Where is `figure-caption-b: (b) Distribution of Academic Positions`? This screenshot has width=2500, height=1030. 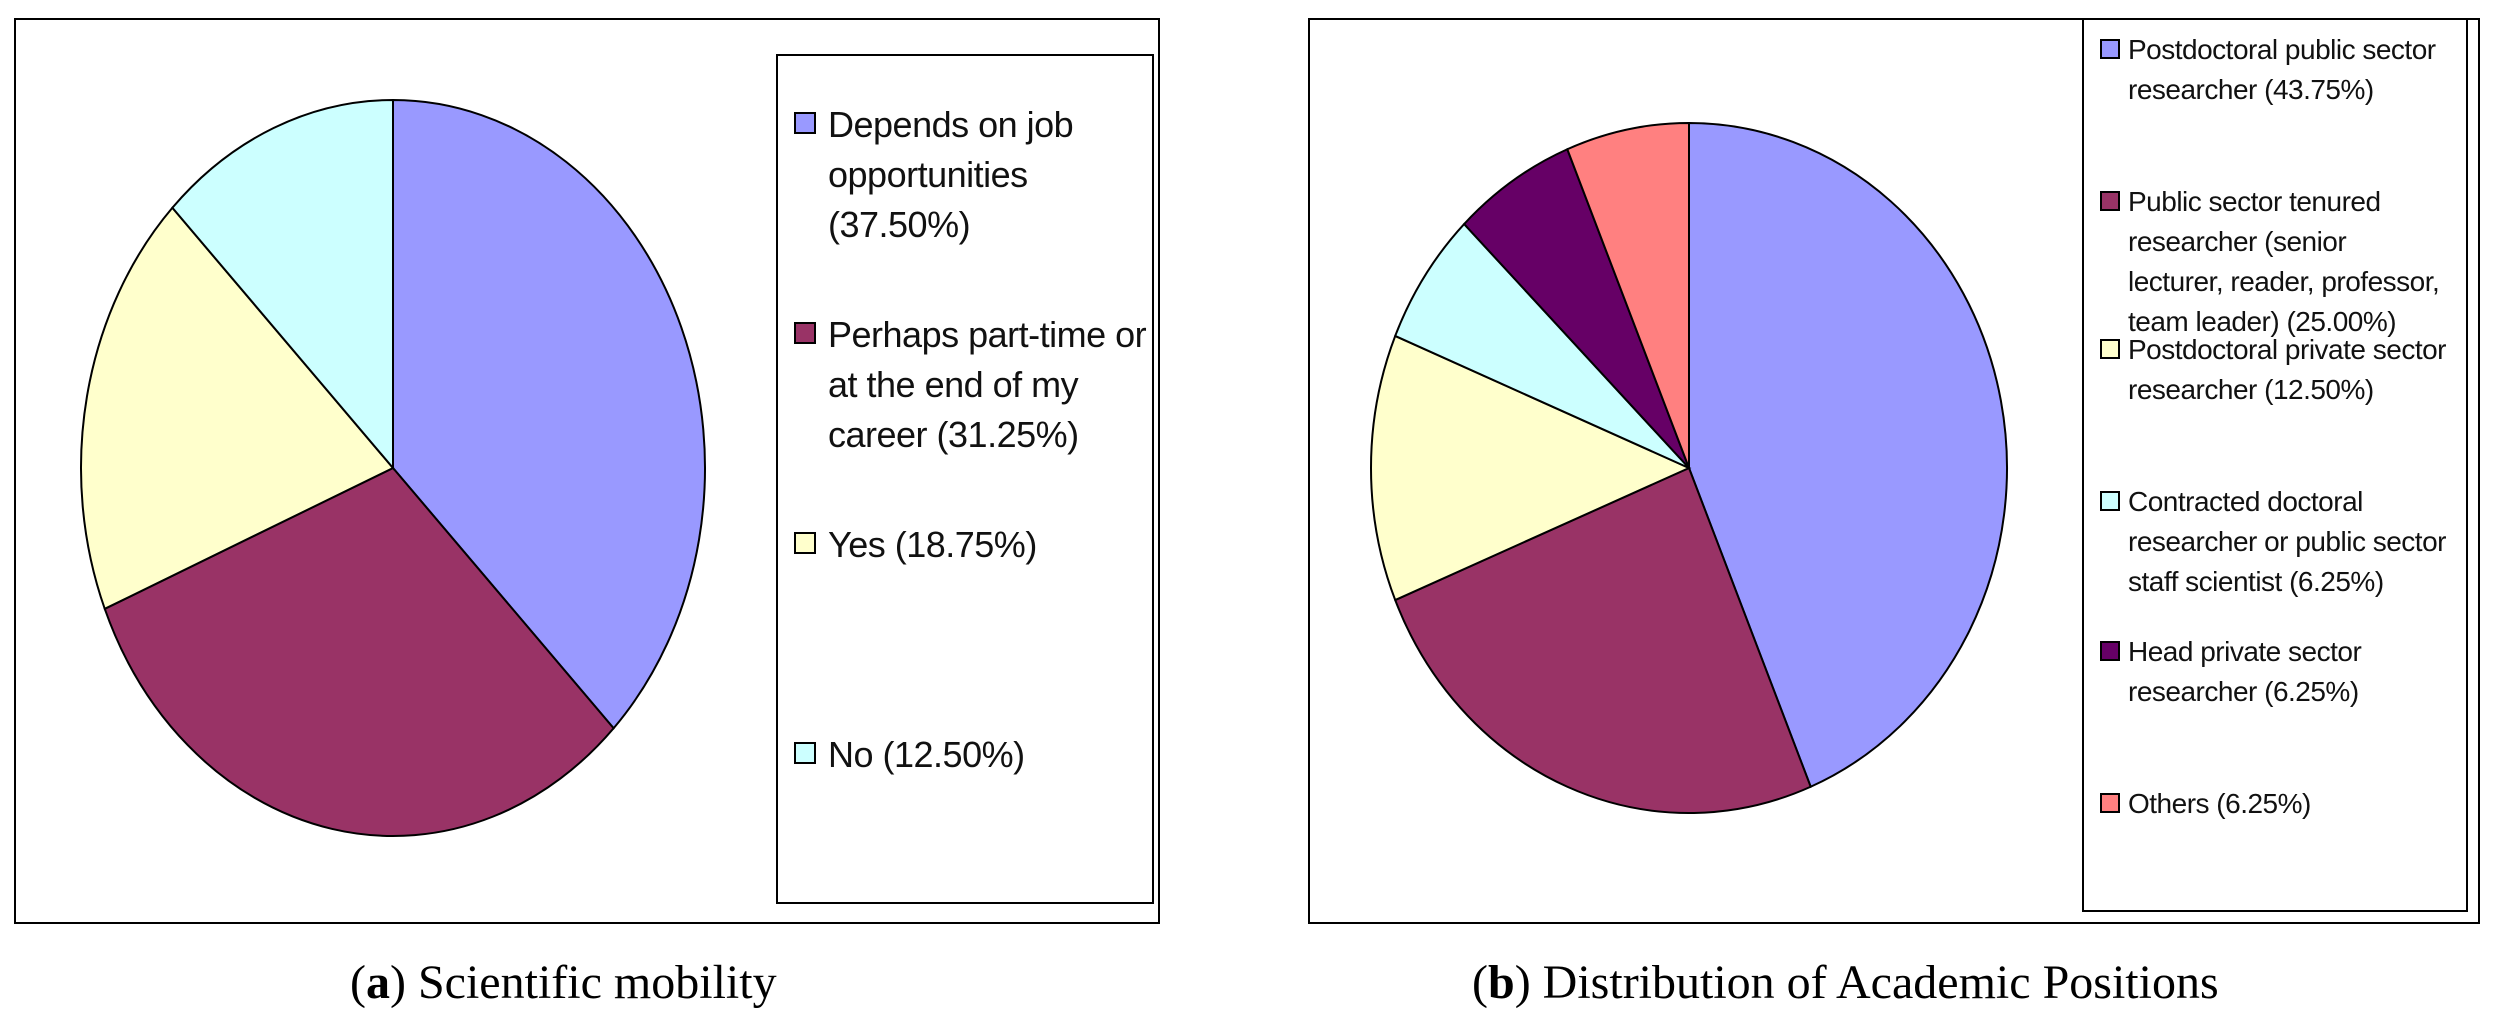
figure-caption-b: (b) Distribution of Academic Positions is located at coordinates (1845, 982).